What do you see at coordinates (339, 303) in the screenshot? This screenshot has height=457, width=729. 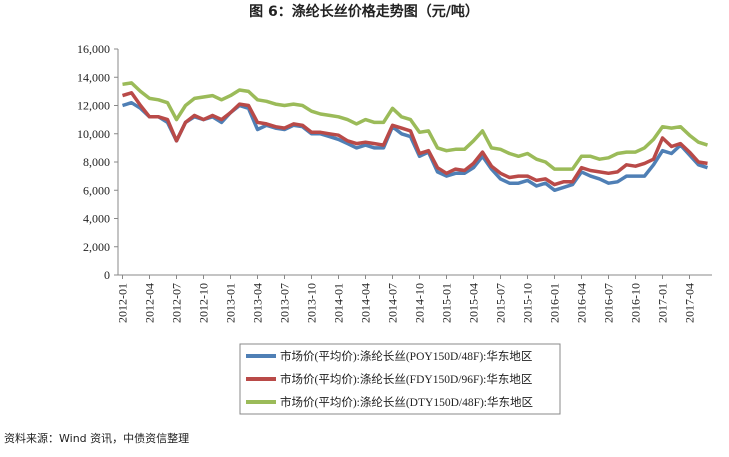 I see `x-tick-label: 2014-01` at bounding box center [339, 303].